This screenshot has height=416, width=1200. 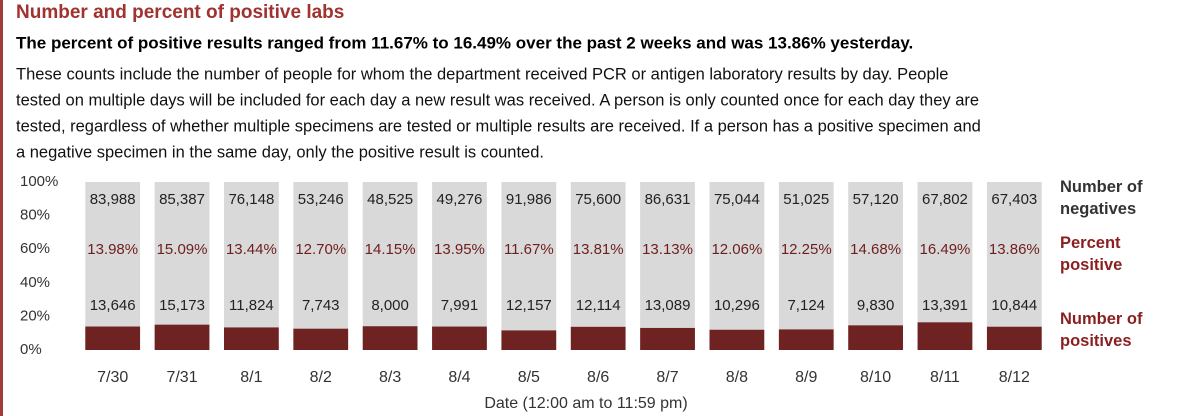 I want to click on x-tick-label: 8/4, so click(x=459, y=377).